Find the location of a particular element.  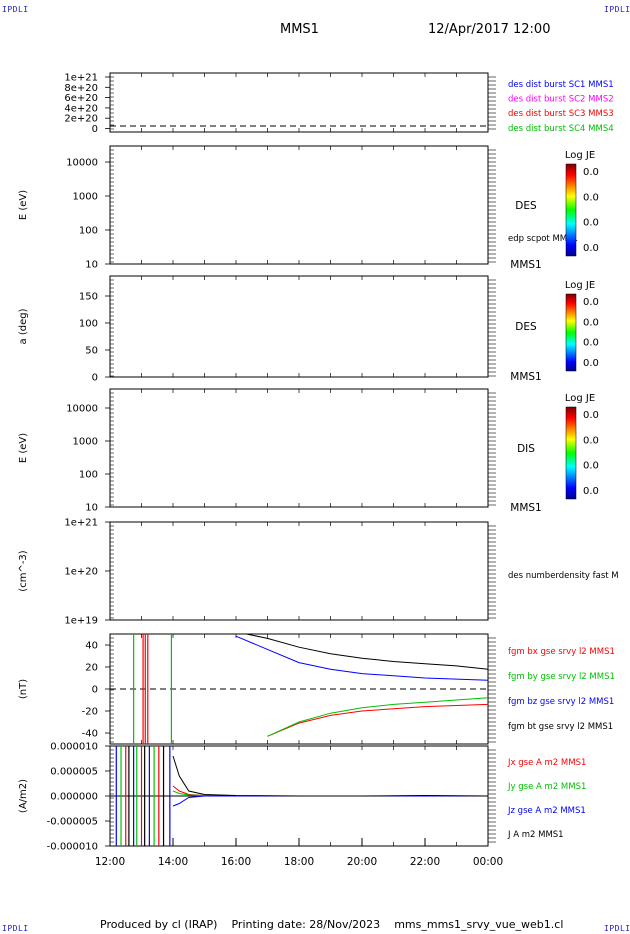

legend-entry: des dist burst SC3 MMS3 is located at coordinates (561, 114).